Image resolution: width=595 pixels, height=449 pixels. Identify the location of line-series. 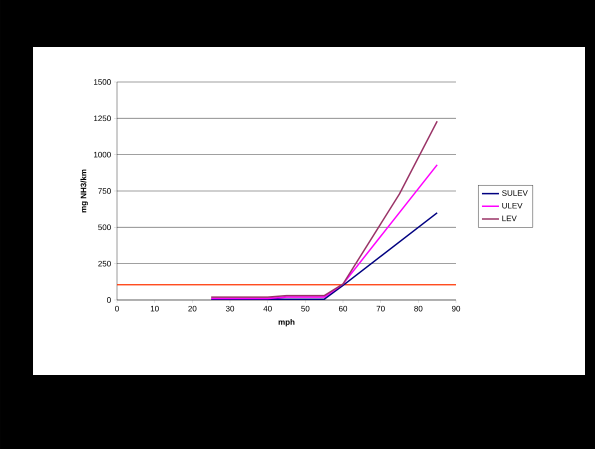
(324, 232).